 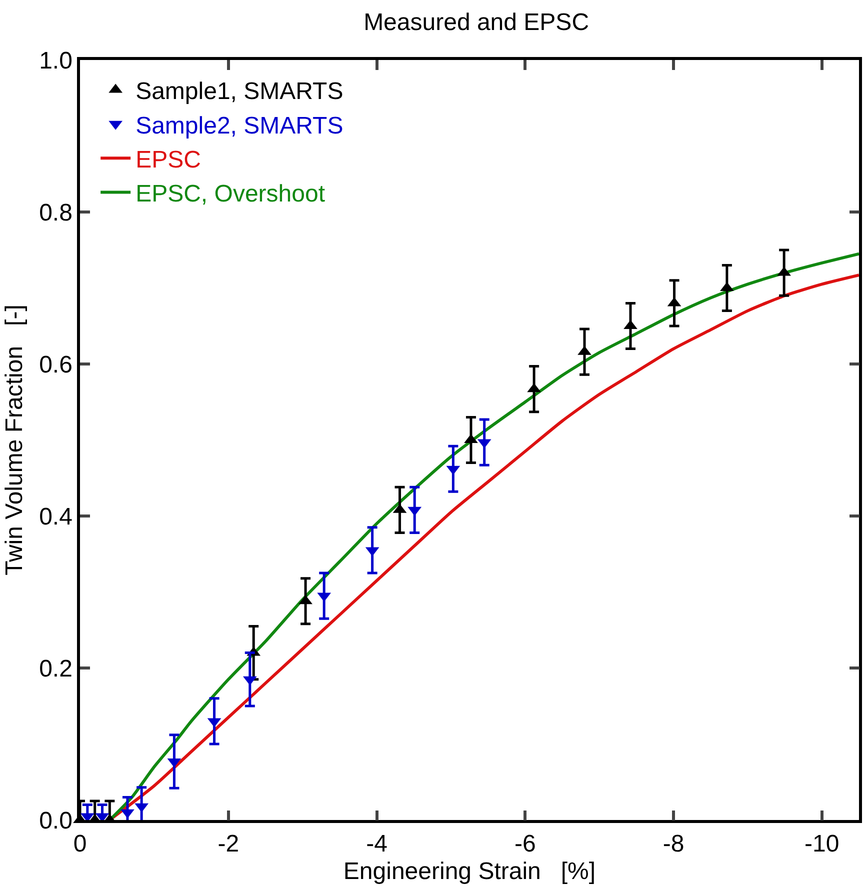 What do you see at coordinates (231, 194) in the screenshot?
I see `legend-label: EPSC, Overshoot` at bounding box center [231, 194].